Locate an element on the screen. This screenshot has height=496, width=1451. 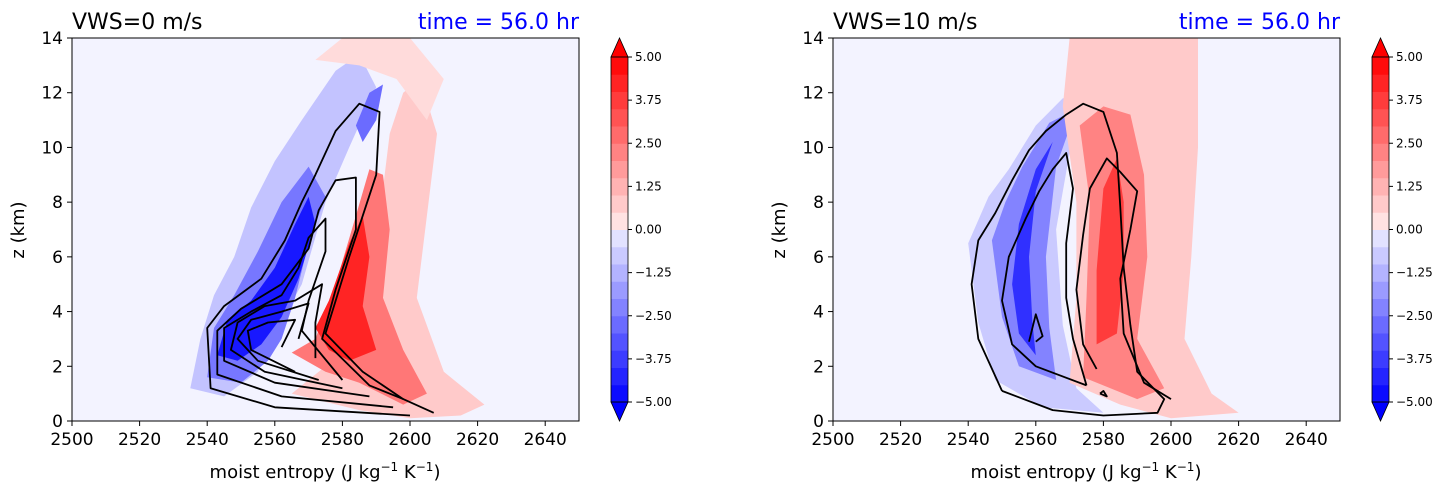
y-axis-label: z (km) is located at coordinates (18, 229).